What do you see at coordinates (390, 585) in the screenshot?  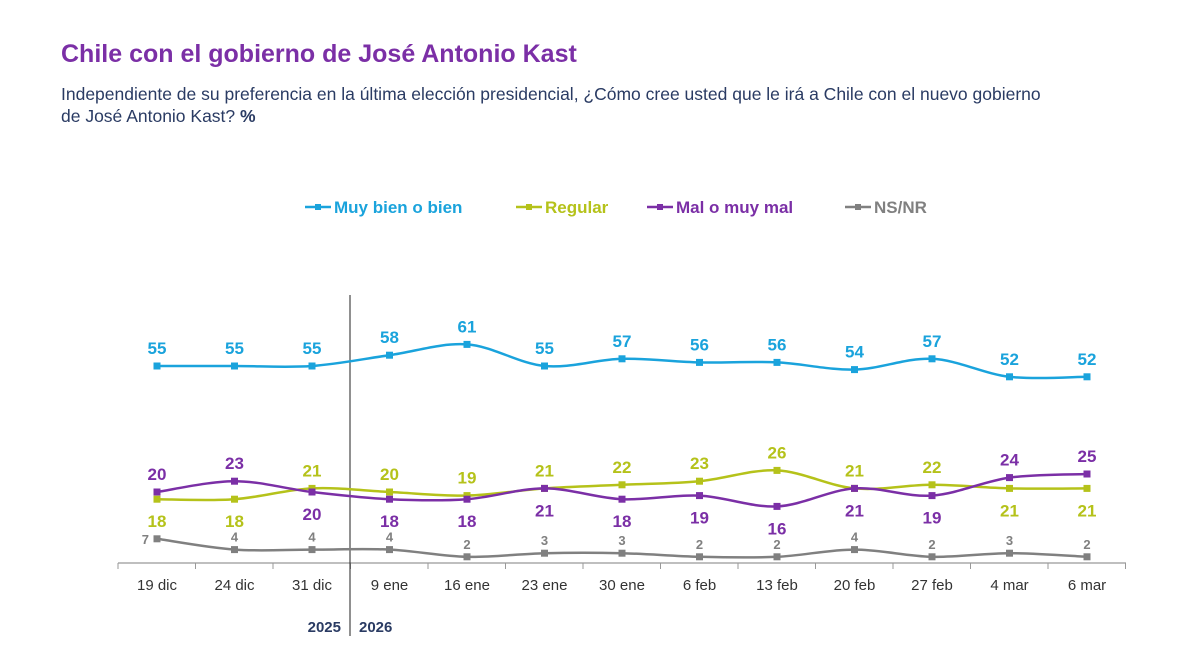 I see `x-tick-label: 9 ene` at bounding box center [390, 585].